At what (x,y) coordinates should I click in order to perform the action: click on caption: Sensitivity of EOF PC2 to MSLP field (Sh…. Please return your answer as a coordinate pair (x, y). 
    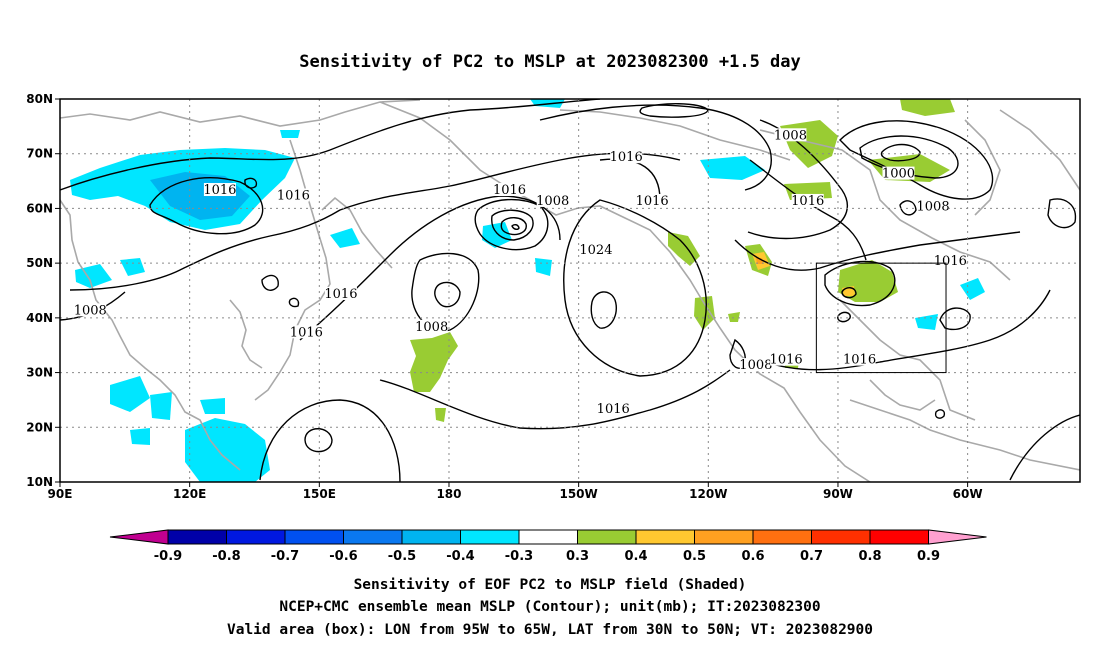
    Looking at the image, I should click on (550, 607).